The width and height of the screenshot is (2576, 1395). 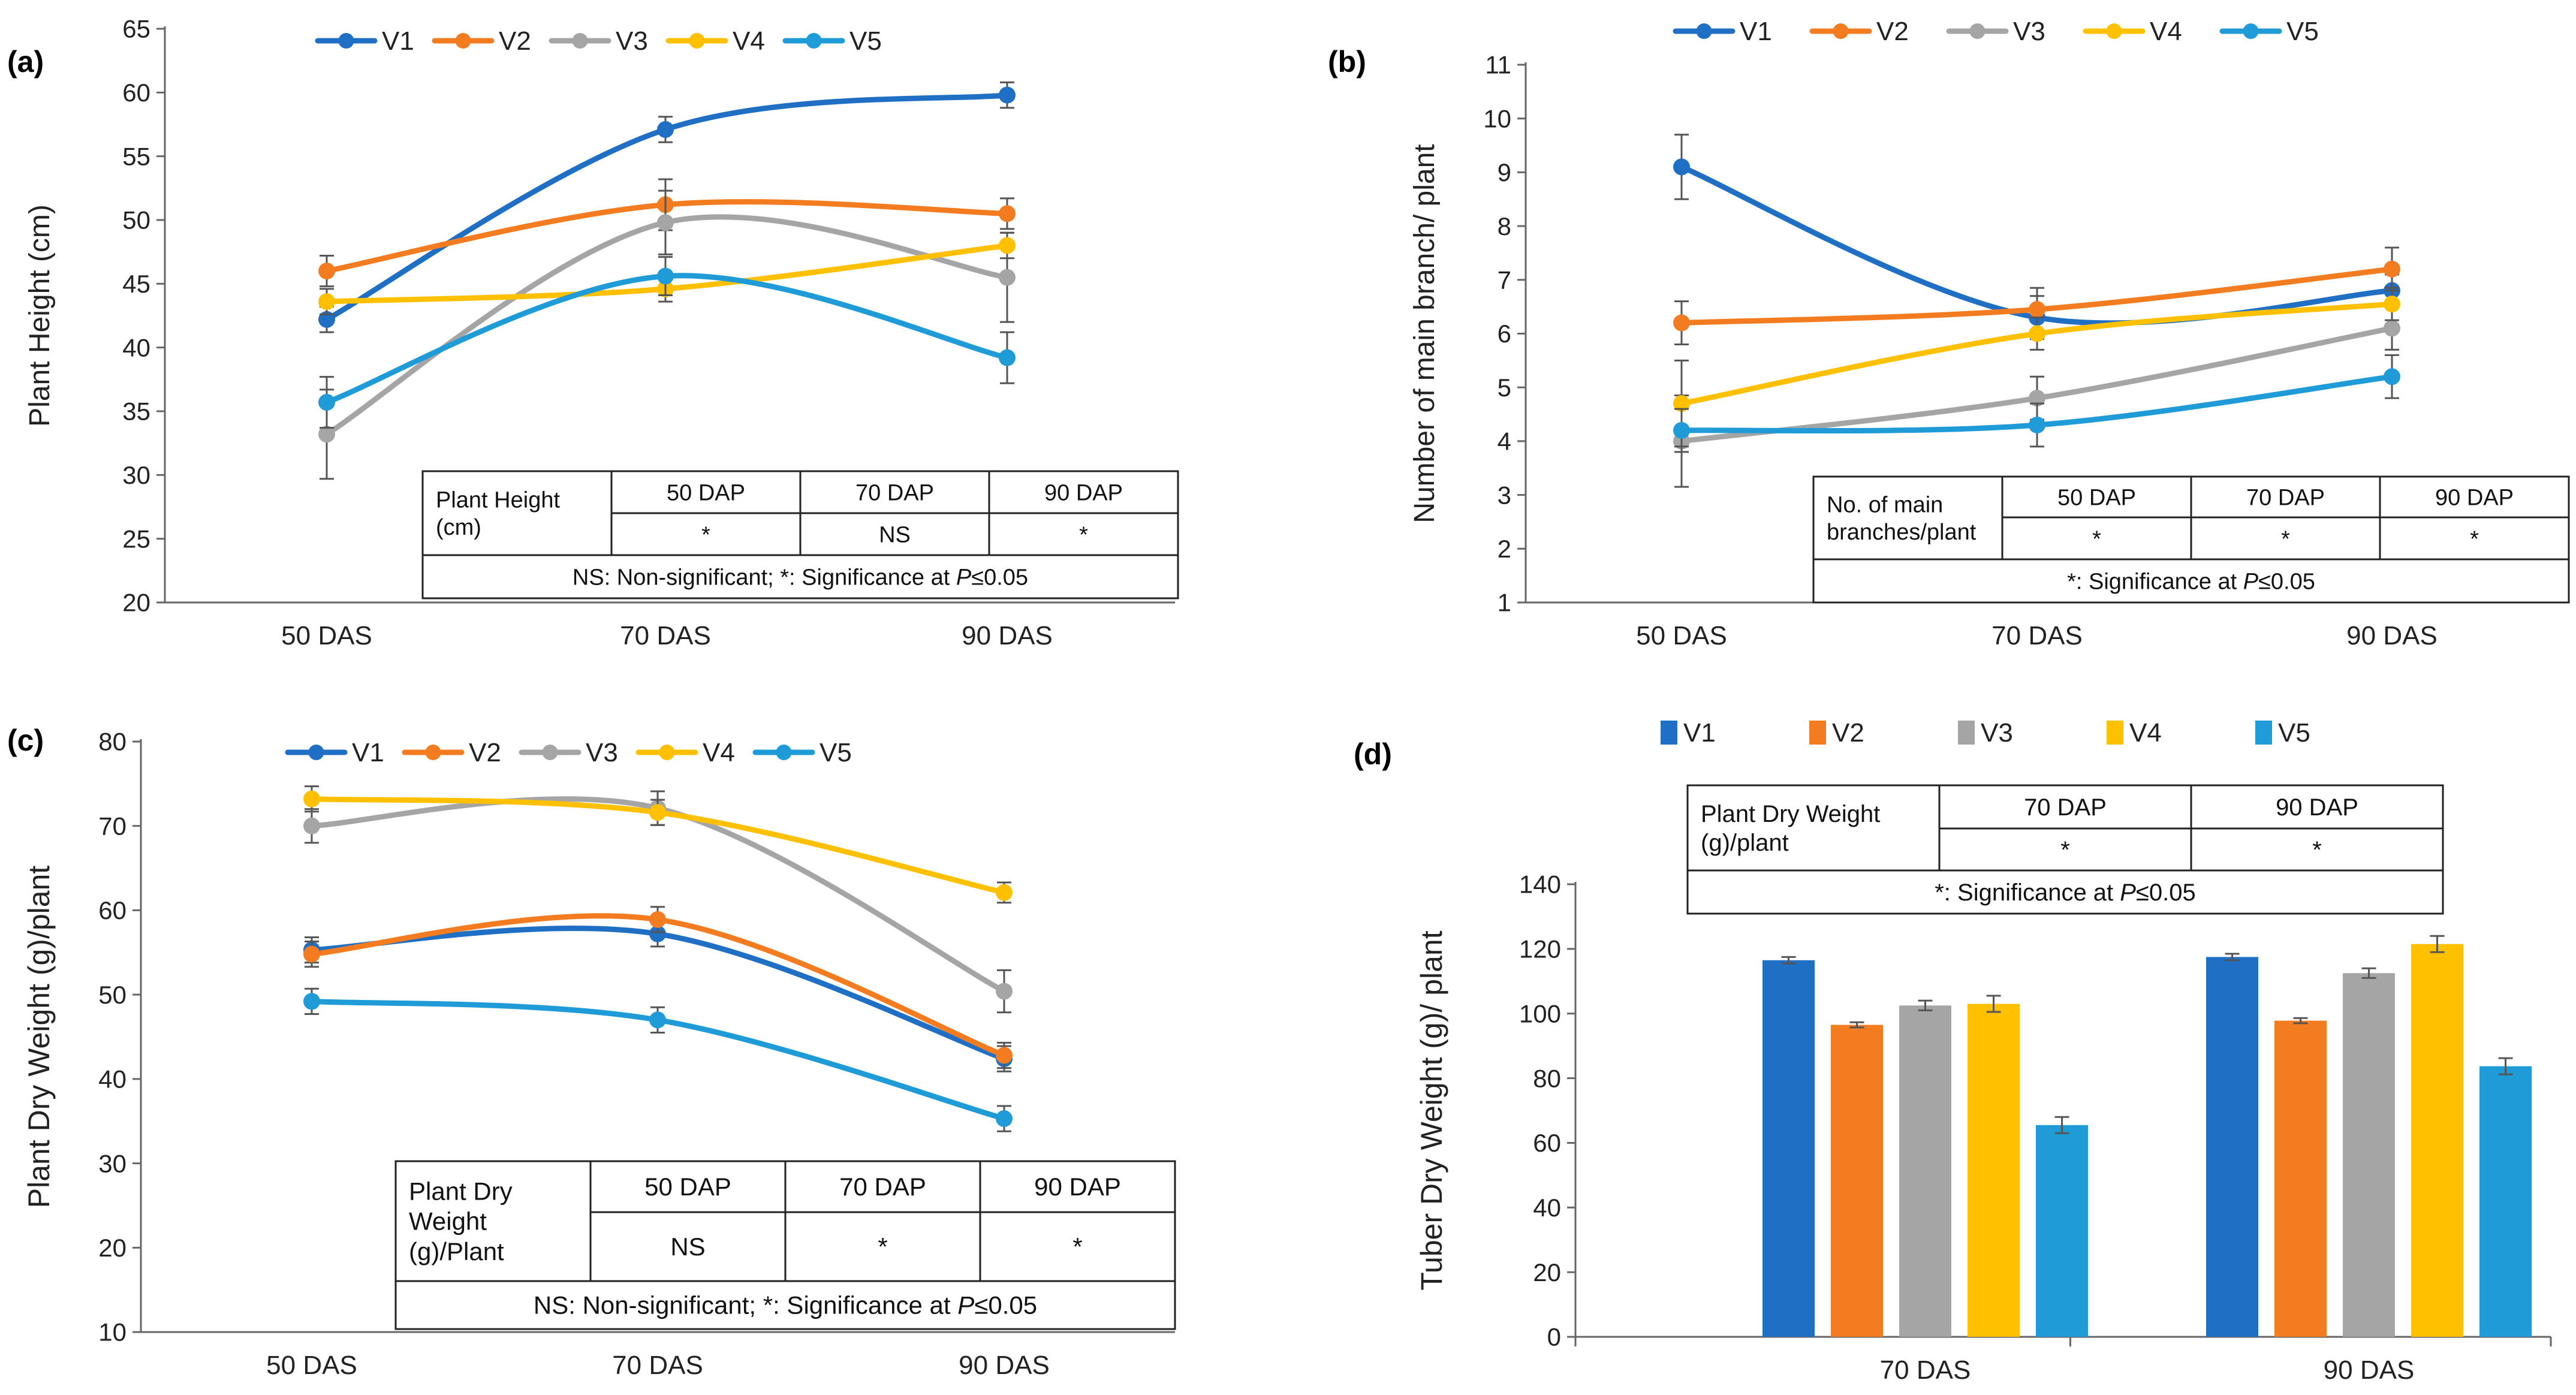 I want to click on y-tick-label: 10, so click(x=112, y=1332).